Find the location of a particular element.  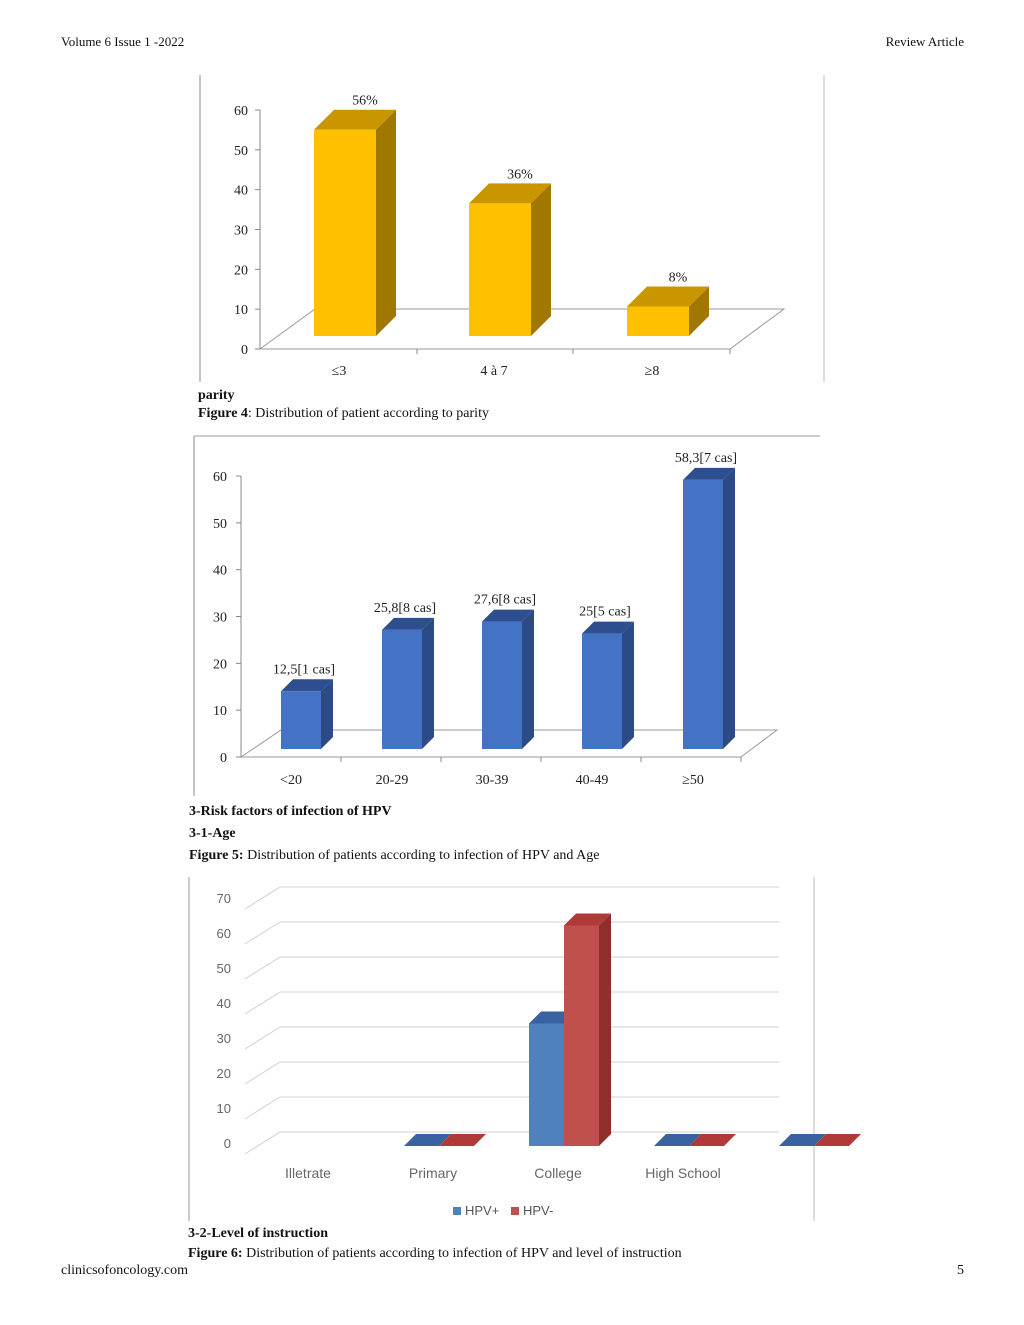

y-tick-label: 70 is located at coordinates (224, 898).